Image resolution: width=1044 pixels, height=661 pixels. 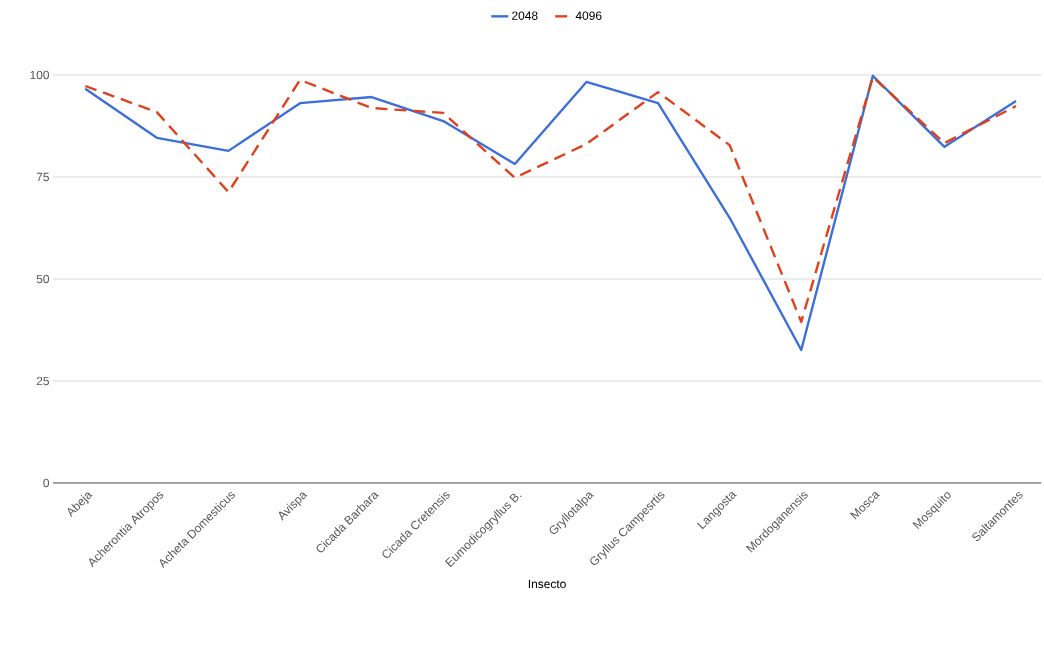 What do you see at coordinates (40, 75) in the screenshot?
I see `y-tick-label: 100` at bounding box center [40, 75].